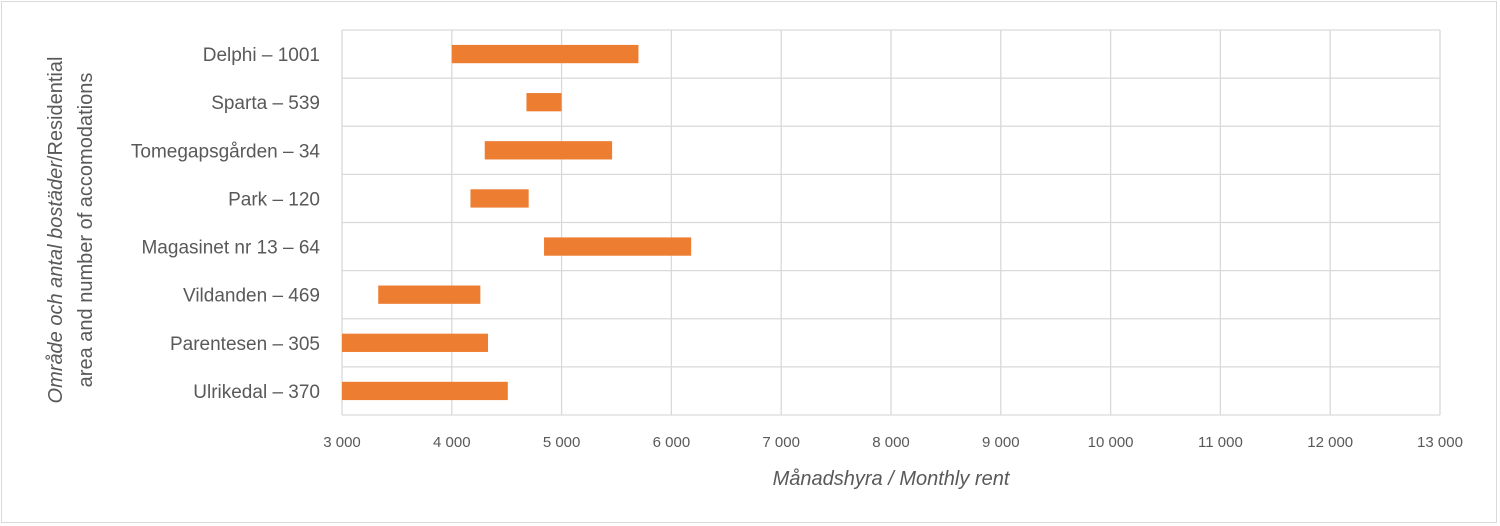 The width and height of the screenshot is (1500, 526). What do you see at coordinates (265, 103) in the screenshot?
I see `category-label-1: Sparta – 539` at bounding box center [265, 103].